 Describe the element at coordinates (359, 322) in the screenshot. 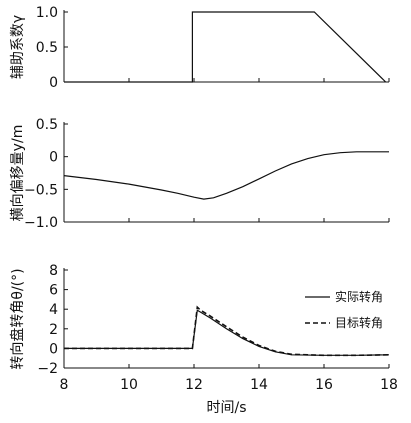

I see `legend-entry: 目标转角` at that location.